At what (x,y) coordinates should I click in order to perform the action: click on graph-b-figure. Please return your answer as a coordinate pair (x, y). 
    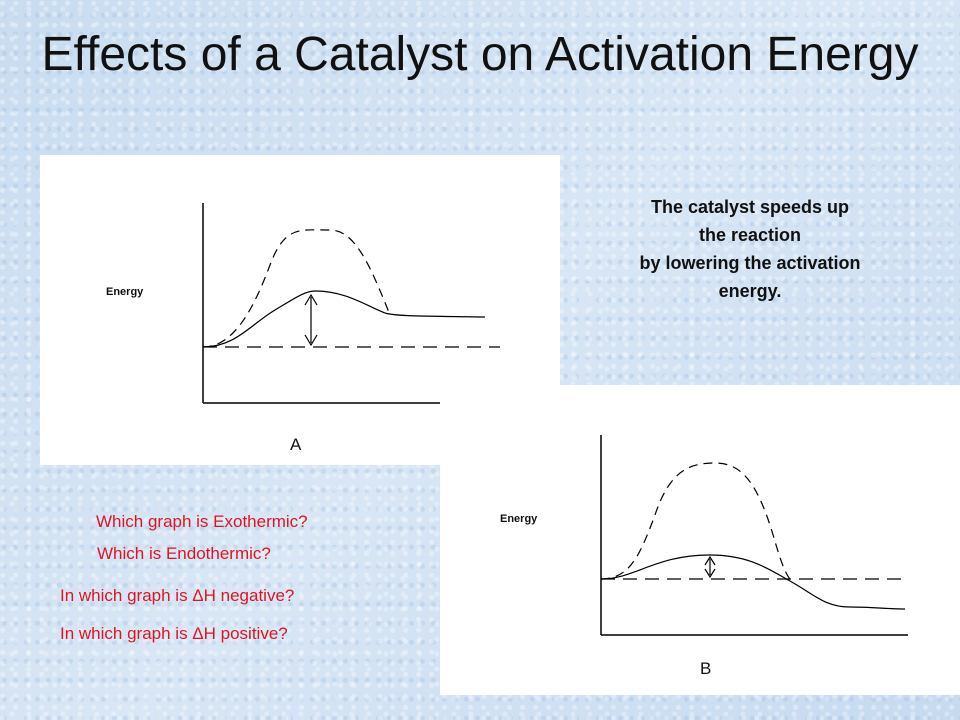
    Looking at the image, I should click on (754, 535).